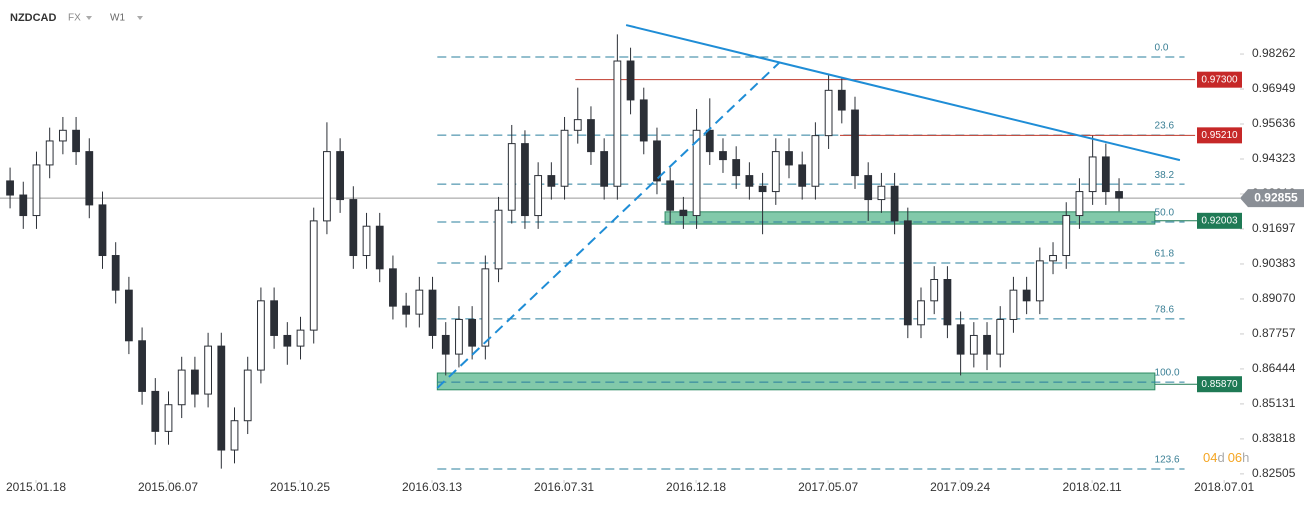 This screenshot has width=1312, height=505. What do you see at coordinates (1274, 368) in the screenshot?
I see `y-tick-label: 0.86444` at bounding box center [1274, 368].